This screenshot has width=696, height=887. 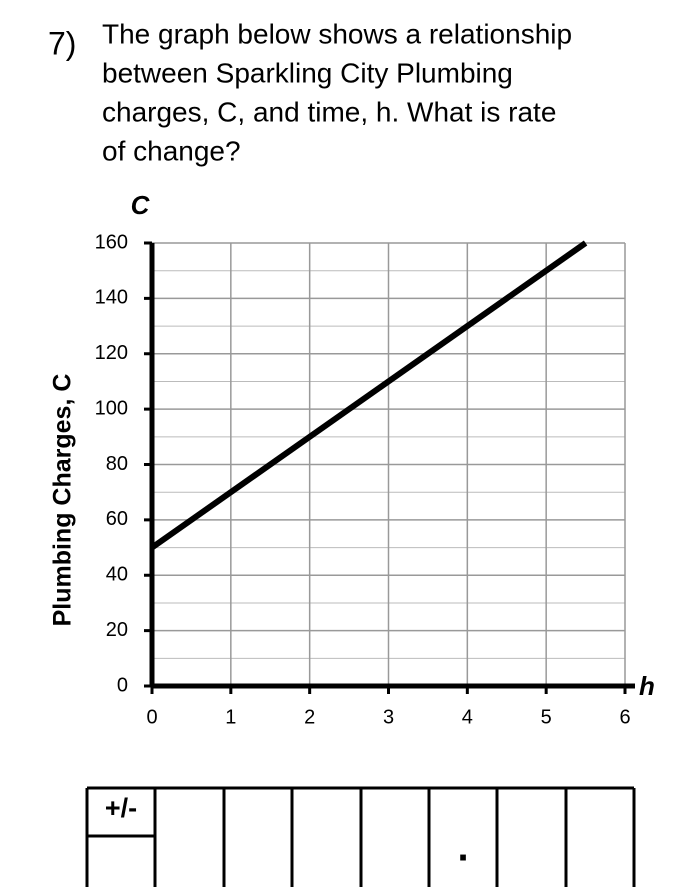 What do you see at coordinates (462, 848) in the screenshot?
I see `decimal-point: .` at bounding box center [462, 848].